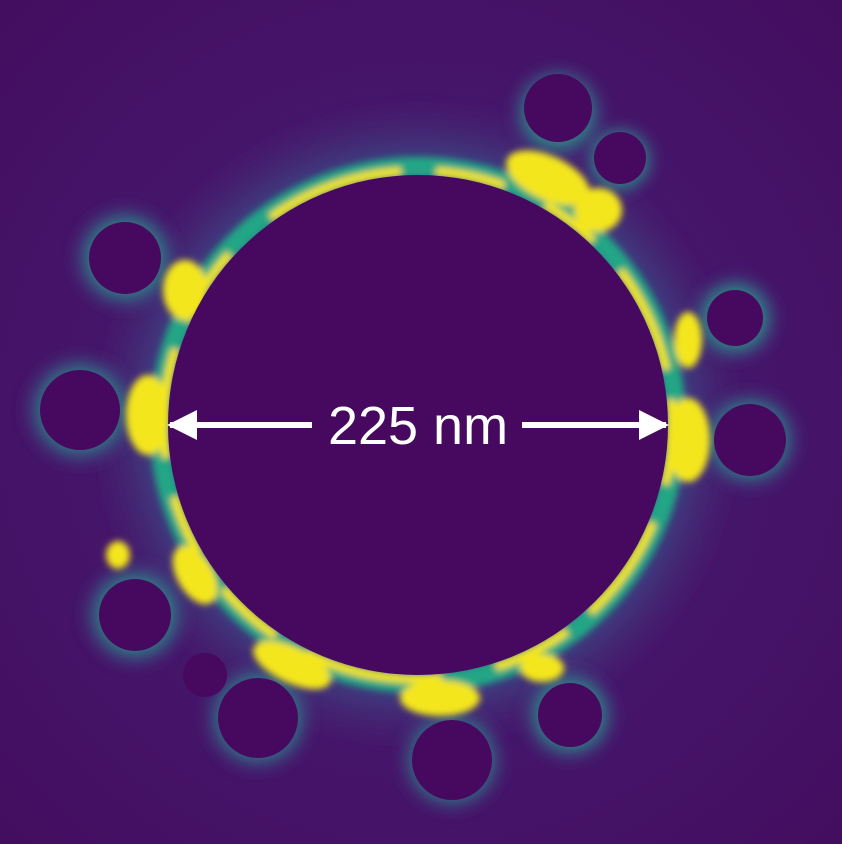  I want to click on scale-bar: 225 nm, so click(418, 426).